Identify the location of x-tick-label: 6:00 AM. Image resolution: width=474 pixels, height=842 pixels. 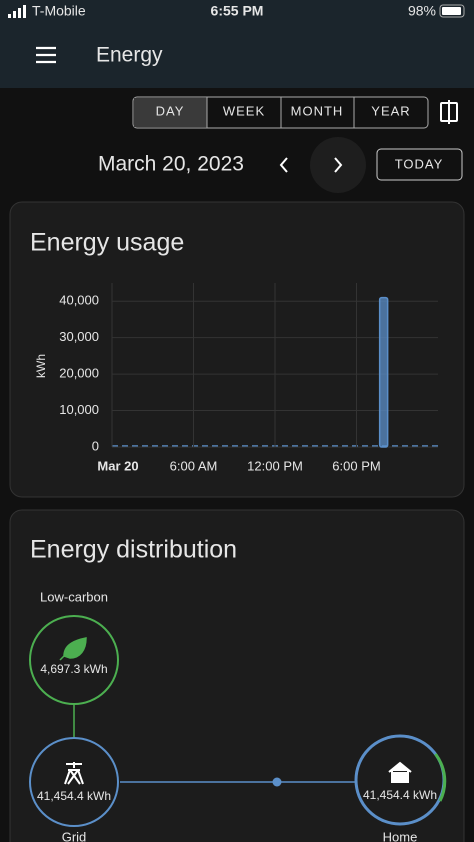
(194, 465).